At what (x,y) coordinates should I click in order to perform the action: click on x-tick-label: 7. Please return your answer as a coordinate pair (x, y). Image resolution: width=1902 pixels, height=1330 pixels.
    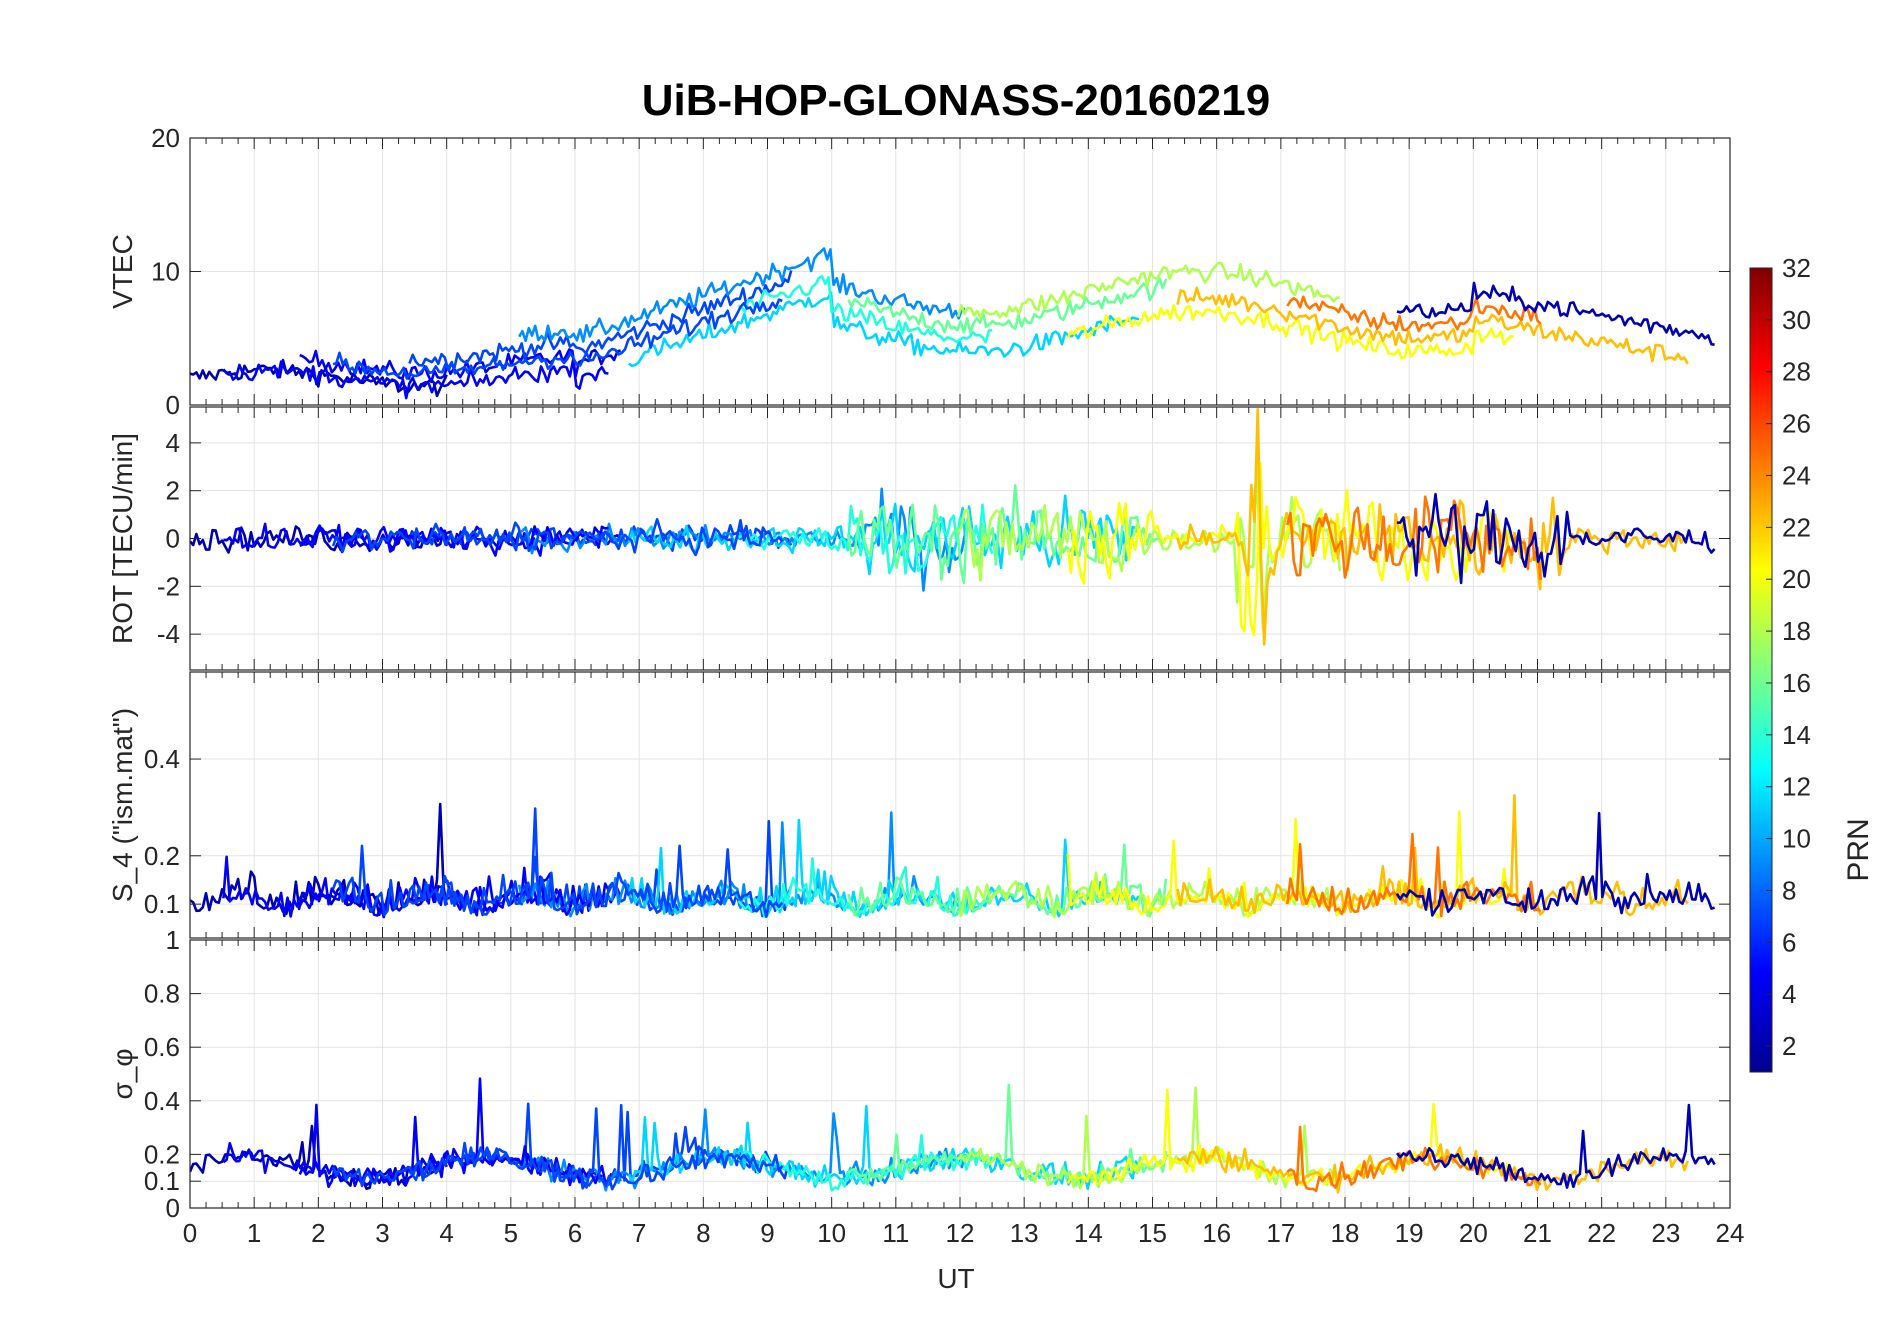
    Looking at the image, I should click on (639, 1233).